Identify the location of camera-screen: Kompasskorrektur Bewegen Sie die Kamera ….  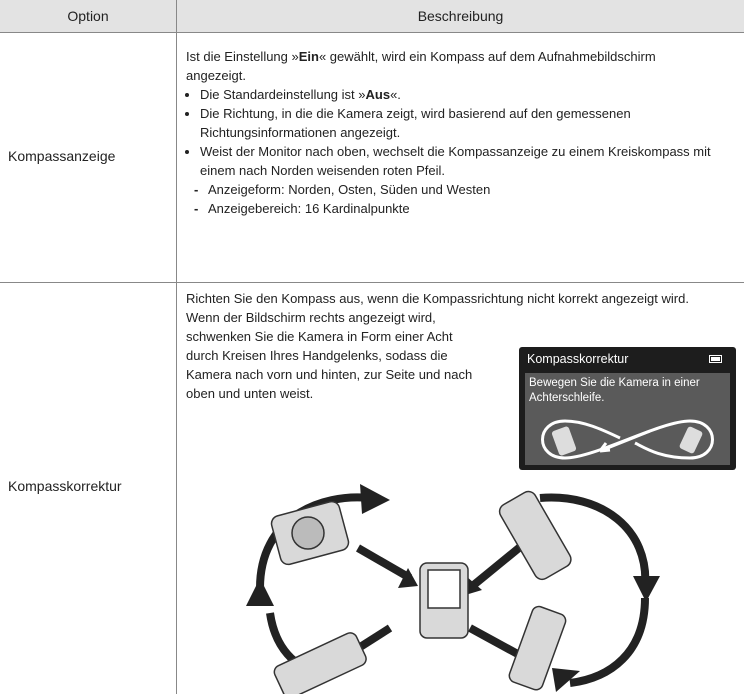
(627, 408).